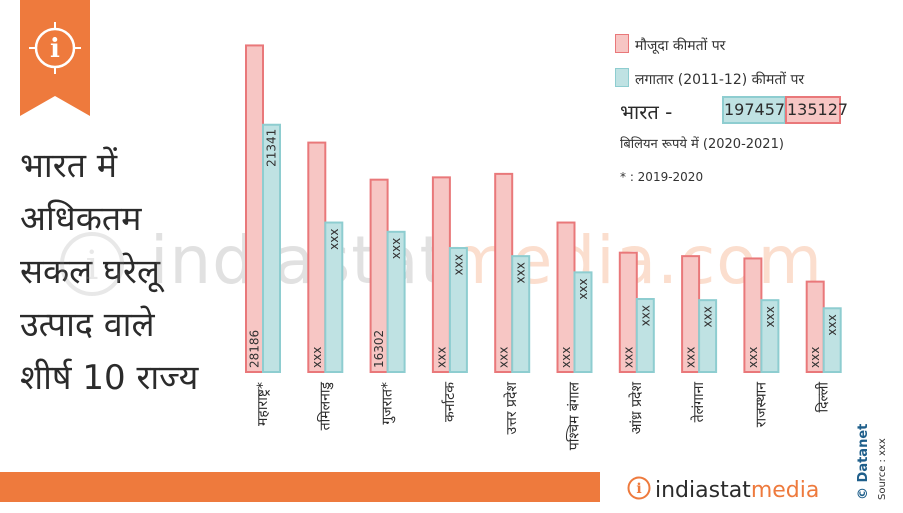 The height and width of the screenshot is (513, 903). What do you see at coordinates (753, 357) in the screenshot?
I see `value-label-current-8: xxx` at bounding box center [753, 357].